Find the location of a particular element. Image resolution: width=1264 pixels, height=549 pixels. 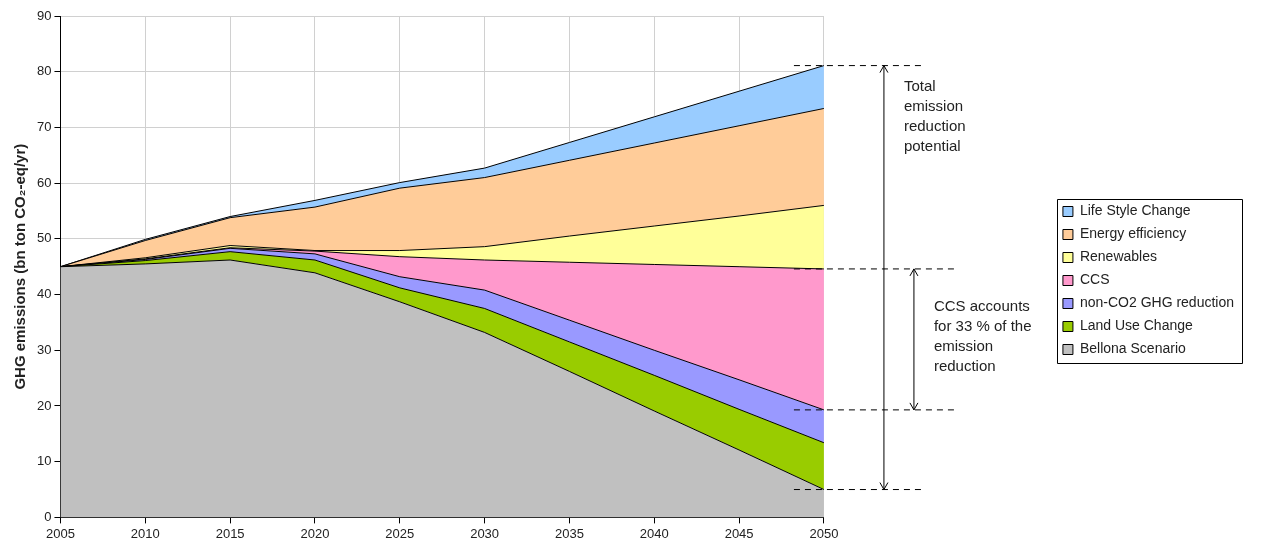

y-tick-label: 30 is located at coordinates (44, 349).